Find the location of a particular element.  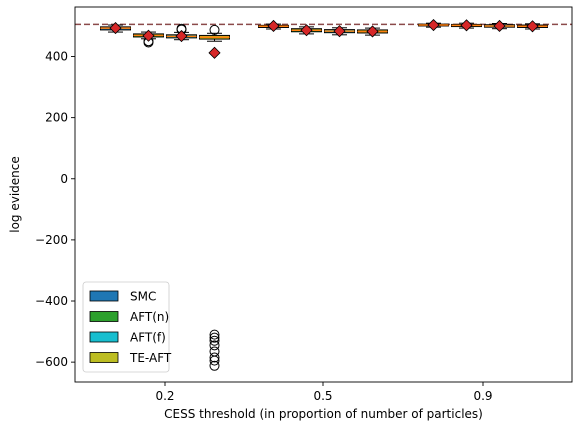

y-tick-label: 200 is located at coordinates (56, 118).